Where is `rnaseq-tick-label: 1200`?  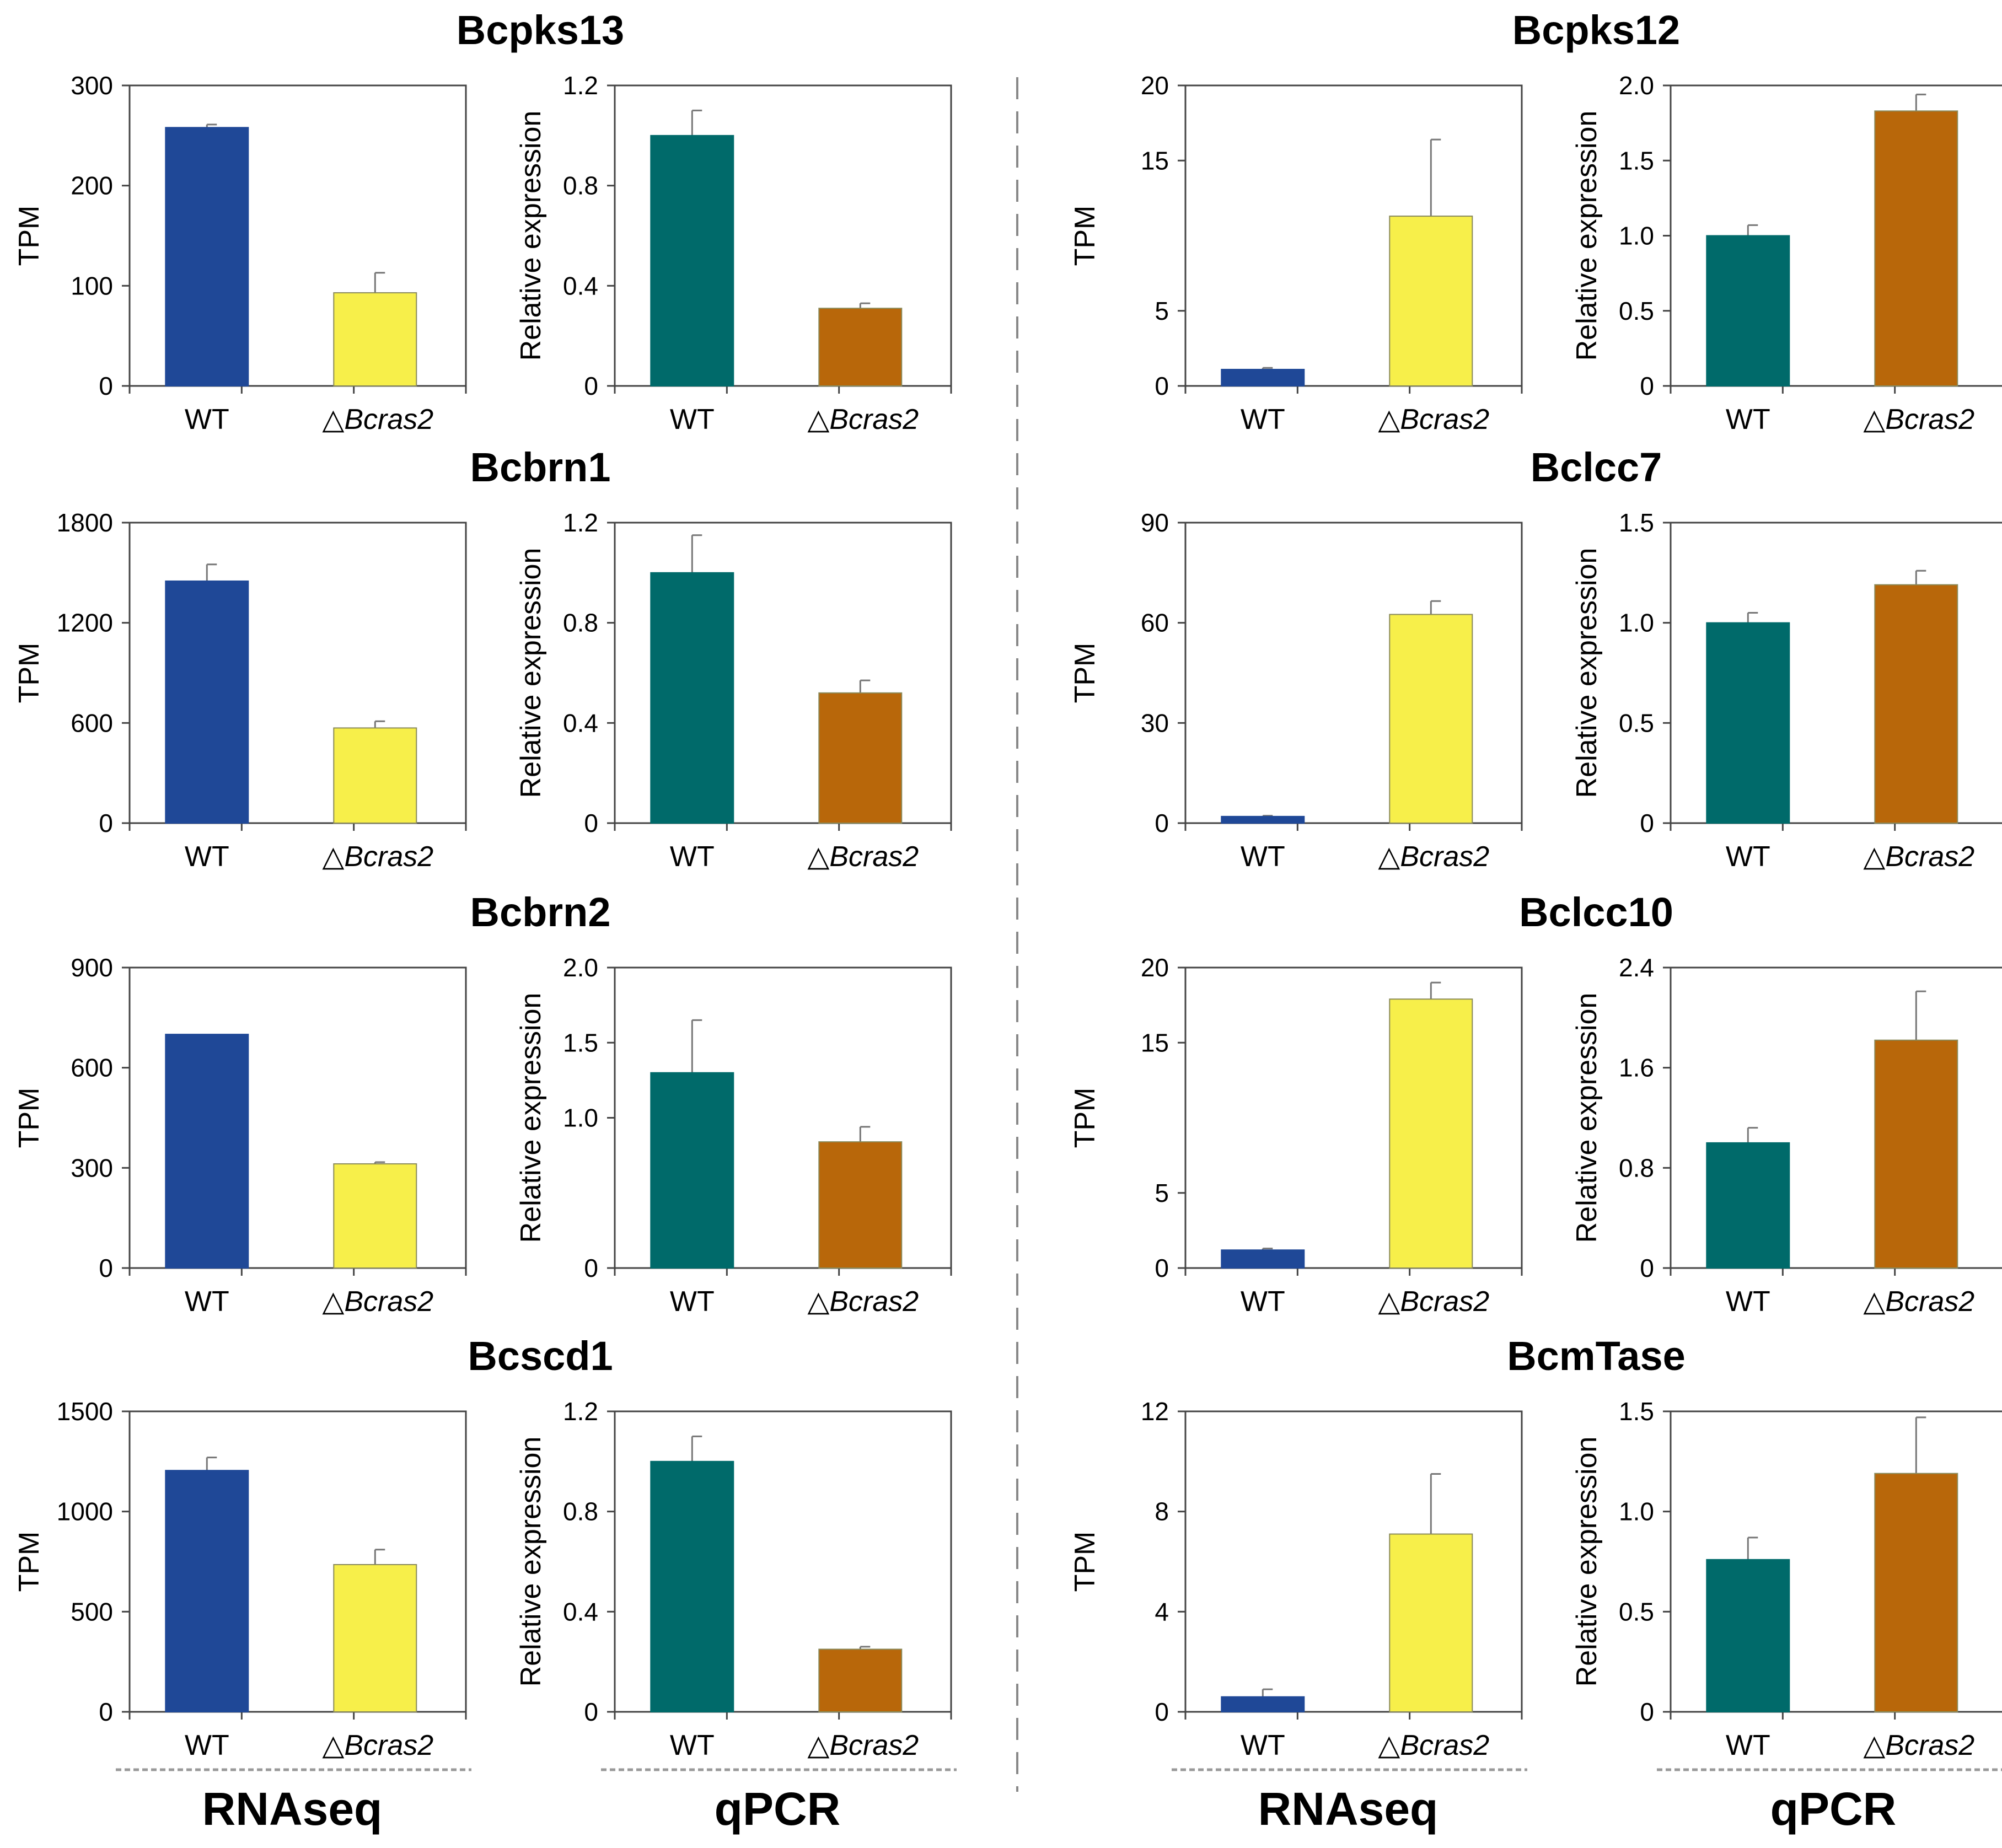
rnaseq-tick-label: 1200 is located at coordinates (85, 623).